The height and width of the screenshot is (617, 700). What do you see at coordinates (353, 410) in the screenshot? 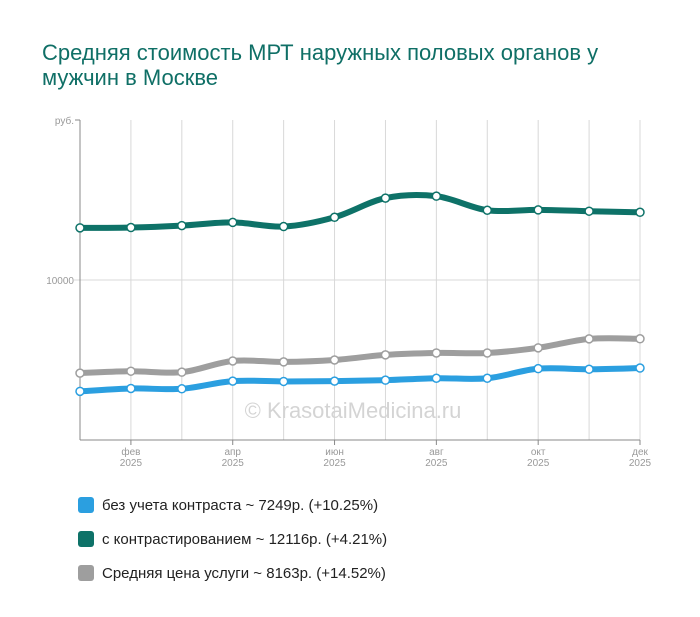
I see `watermark: © KrasotaiMedicina.ru` at bounding box center [353, 410].